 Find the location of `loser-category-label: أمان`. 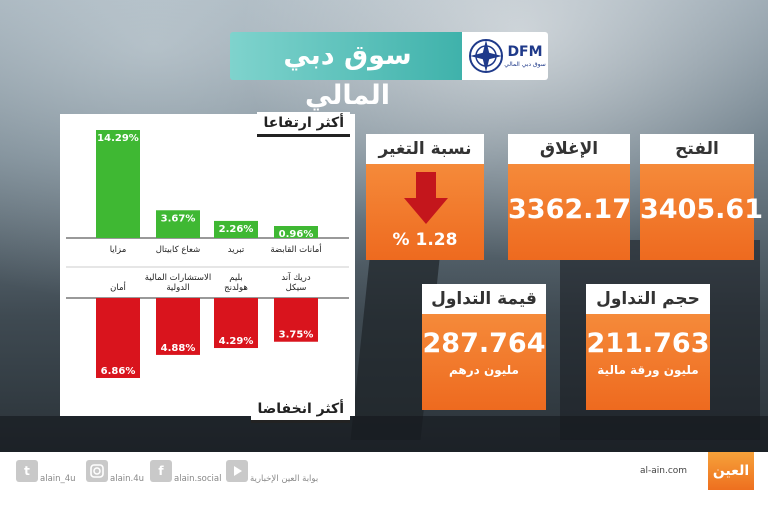

loser-category-label: أمان is located at coordinates (118, 287).